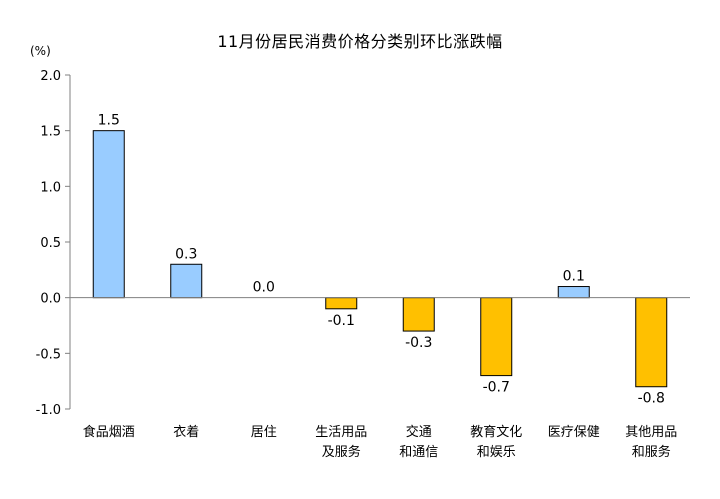 The image size is (720, 499). What do you see at coordinates (48, 410) in the screenshot?
I see `y-tick-label: -1.0` at bounding box center [48, 410].